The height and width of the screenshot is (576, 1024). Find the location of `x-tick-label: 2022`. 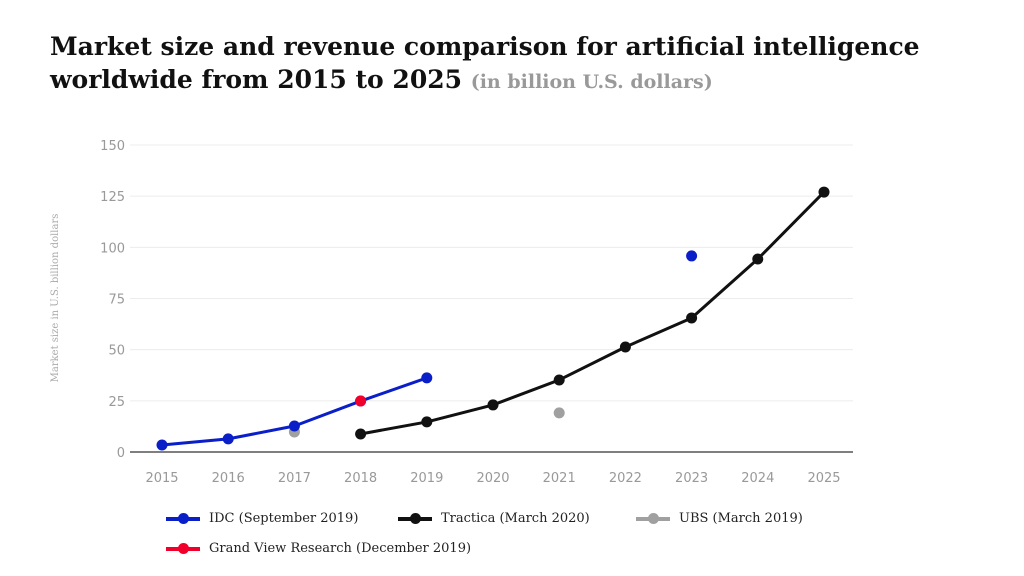

x-tick-label: 2022 is located at coordinates (625, 478).